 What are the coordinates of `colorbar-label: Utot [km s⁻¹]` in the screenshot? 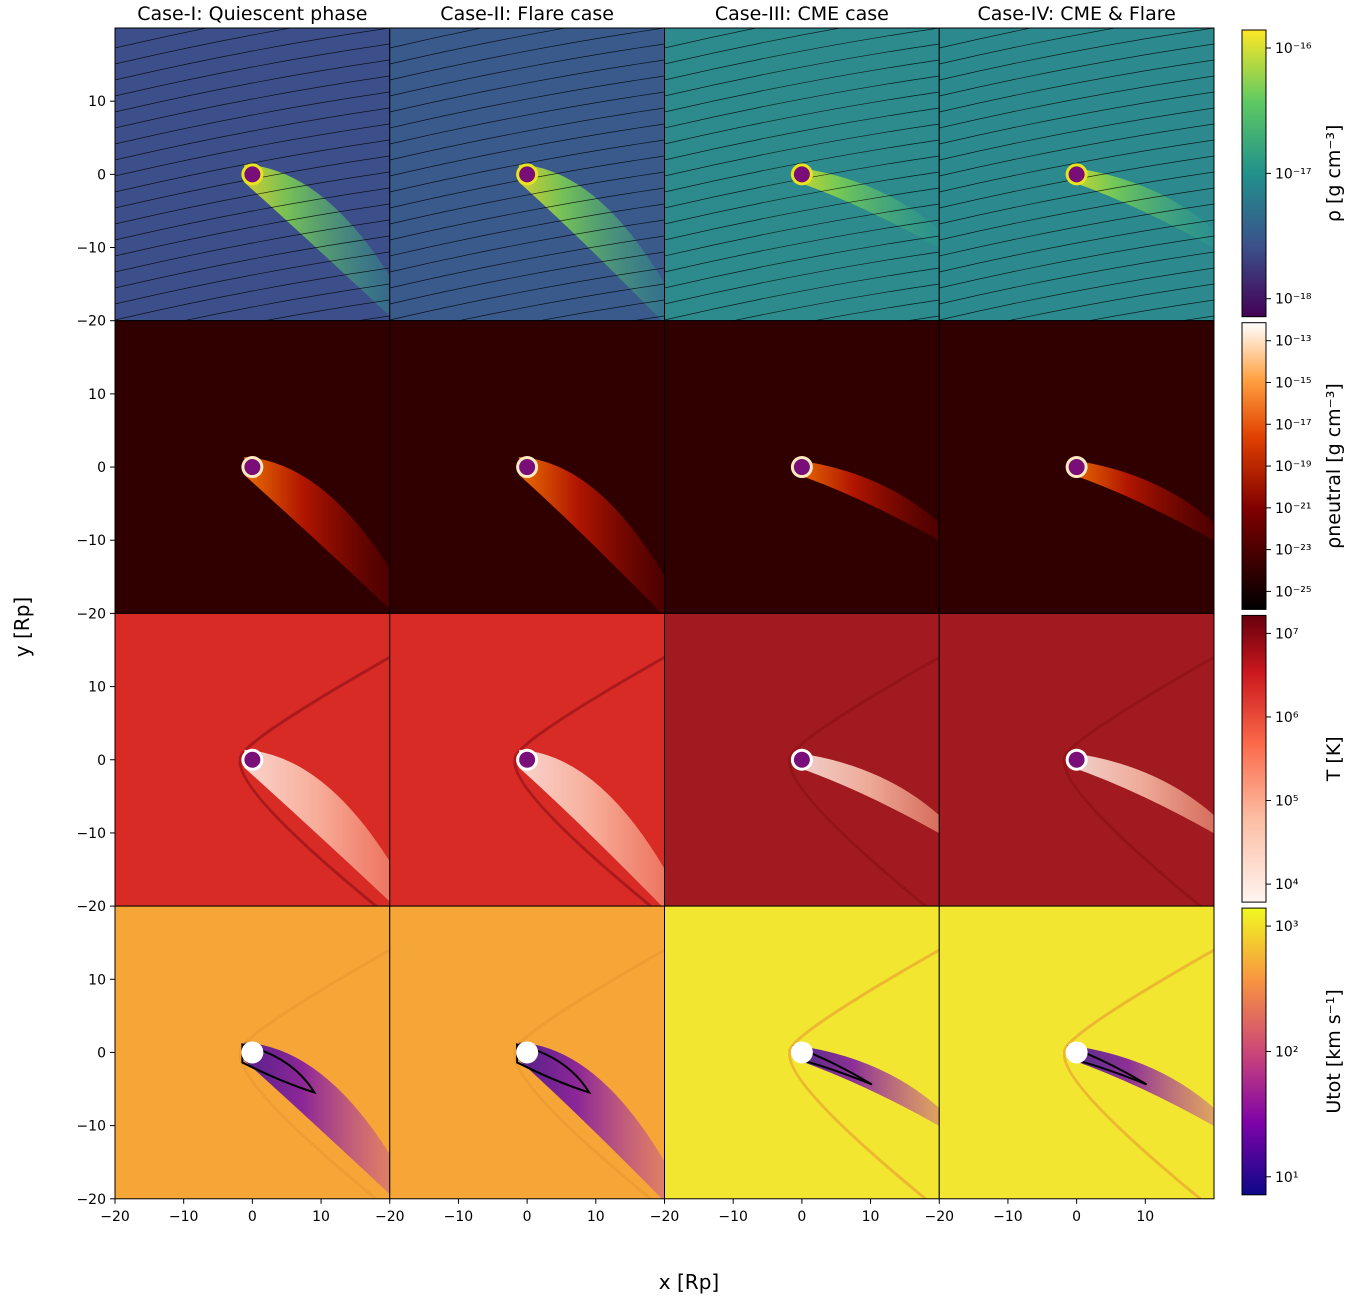 It's located at (1334, 1051).